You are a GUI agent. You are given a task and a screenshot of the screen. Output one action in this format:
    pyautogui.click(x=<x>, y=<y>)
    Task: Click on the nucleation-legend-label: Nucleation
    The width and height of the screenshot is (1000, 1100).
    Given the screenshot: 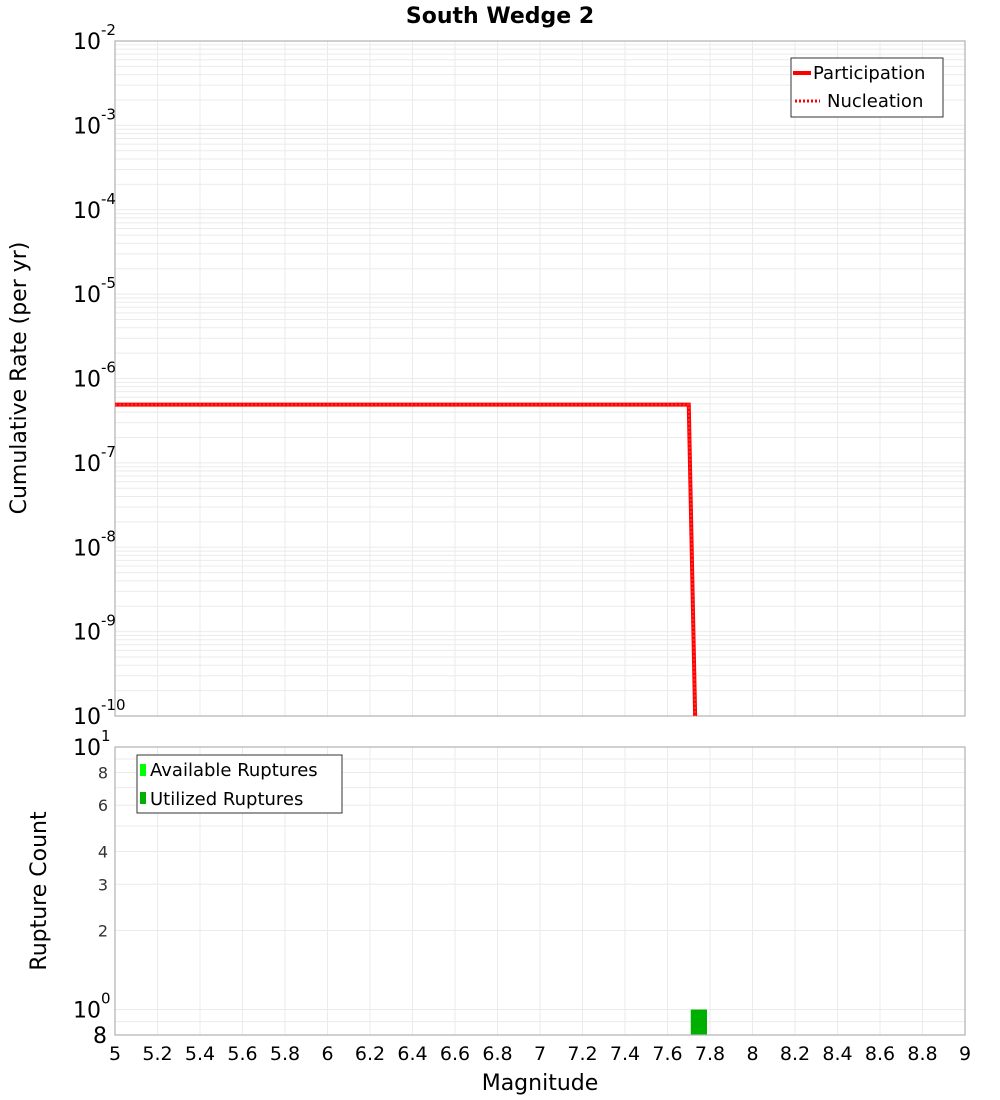 What is the action you would take?
    pyautogui.click(x=875, y=101)
    